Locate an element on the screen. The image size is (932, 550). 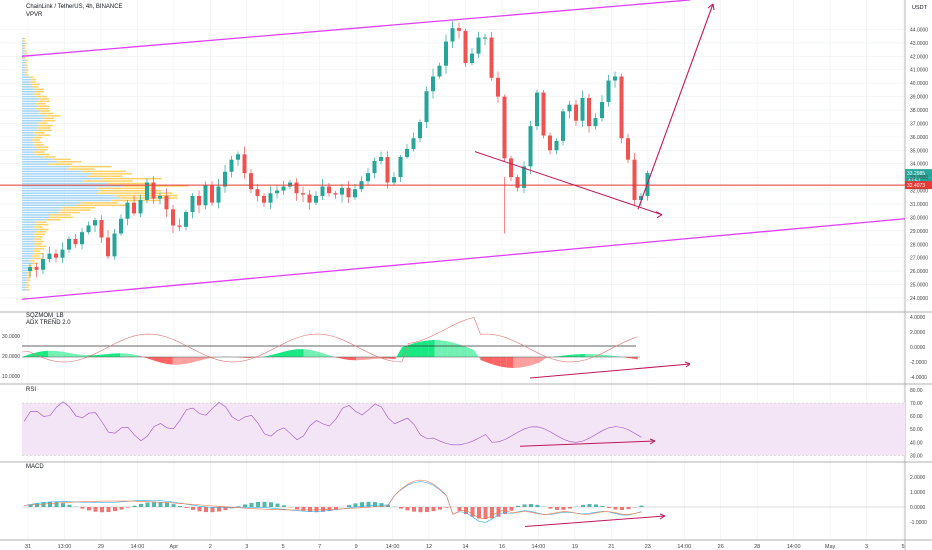
rsi-title: RSI is located at coordinates (31, 390).